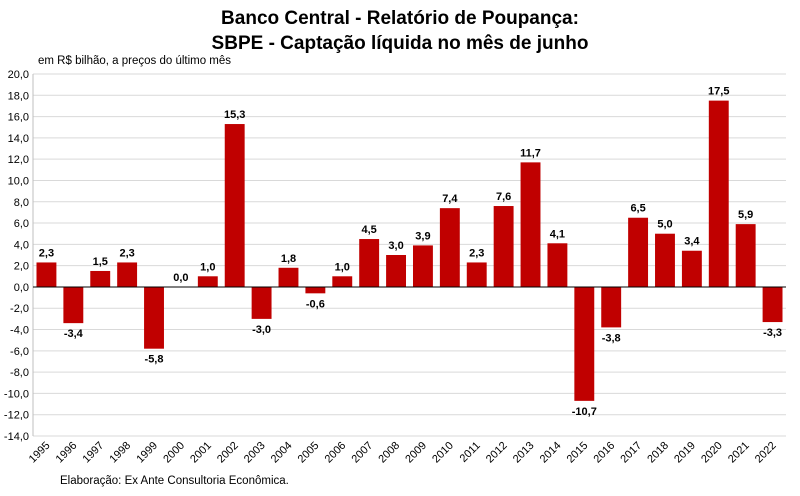 This screenshot has height=496, width=800. Describe the element at coordinates (18, 139) in the screenshot. I see `y-tick-label: 14,0` at that location.